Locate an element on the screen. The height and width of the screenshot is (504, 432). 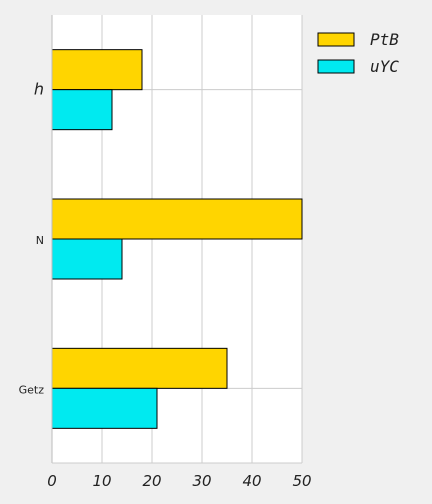
legend: PtB uYC is located at coordinates (358, 53).